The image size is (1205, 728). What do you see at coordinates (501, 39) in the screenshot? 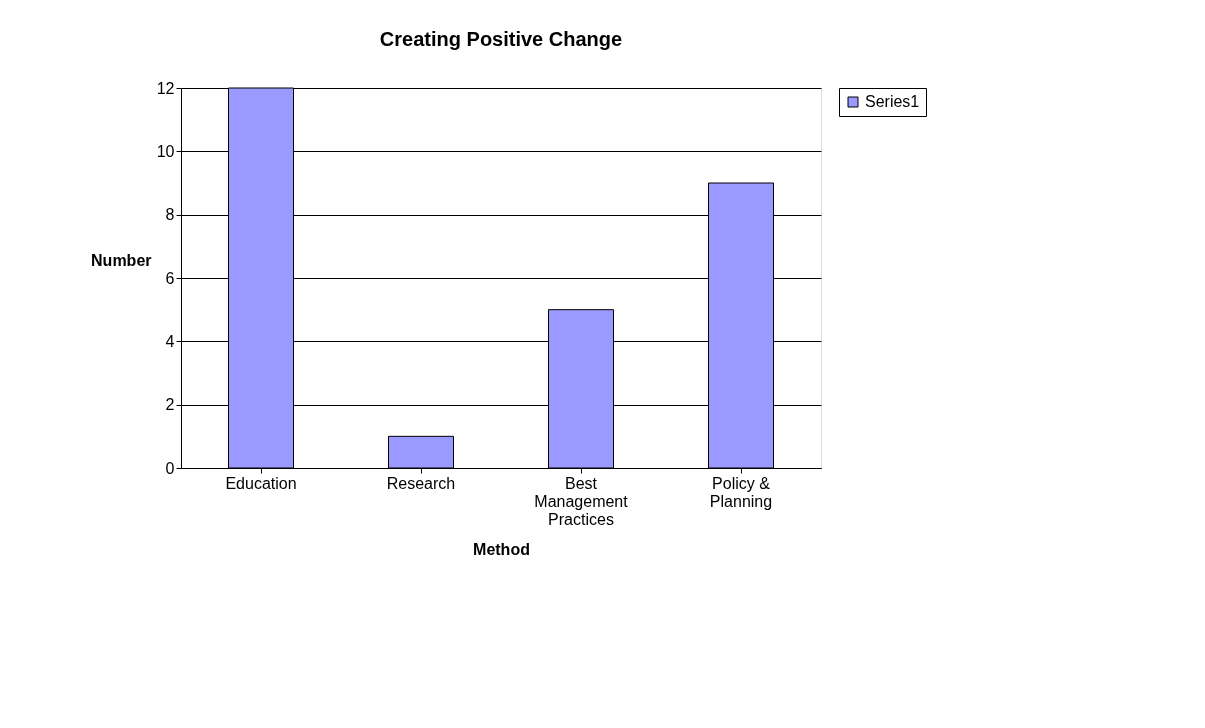
I see `chart-title: Creating Positive Change` at bounding box center [501, 39].